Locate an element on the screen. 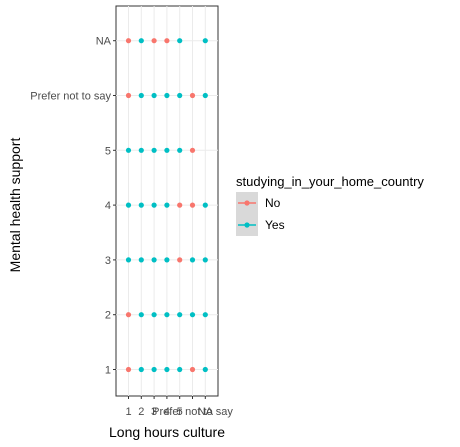  x-tick-label: 2 is located at coordinates (141, 412).